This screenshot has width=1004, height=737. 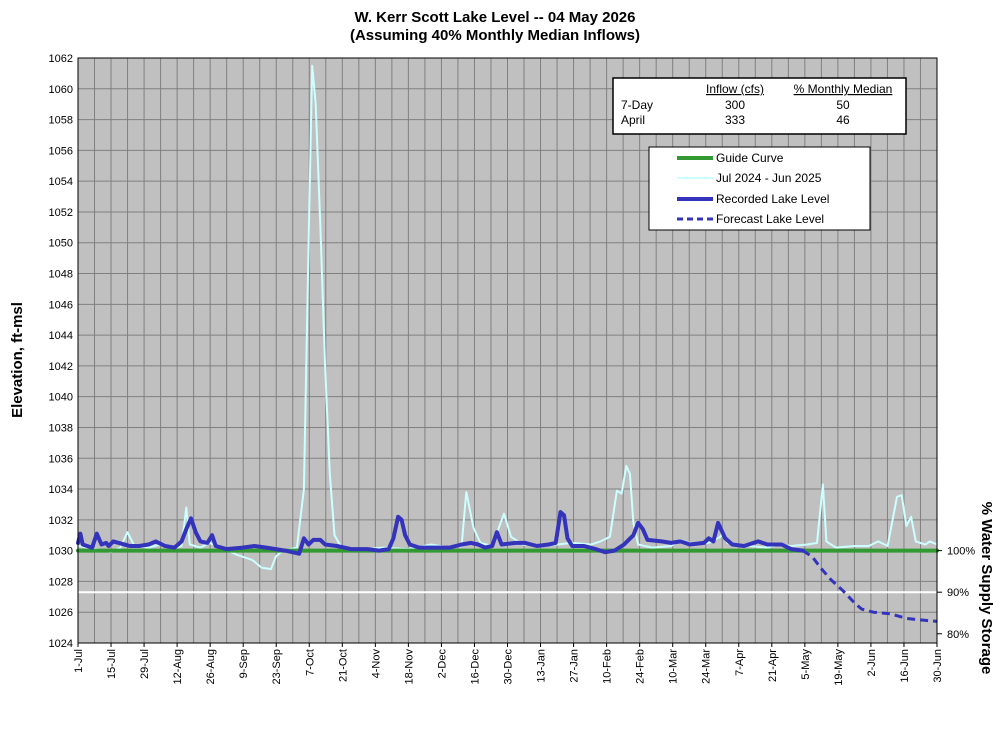 I want to click on y-tick-label: 1040, so click(x=61, y=398).